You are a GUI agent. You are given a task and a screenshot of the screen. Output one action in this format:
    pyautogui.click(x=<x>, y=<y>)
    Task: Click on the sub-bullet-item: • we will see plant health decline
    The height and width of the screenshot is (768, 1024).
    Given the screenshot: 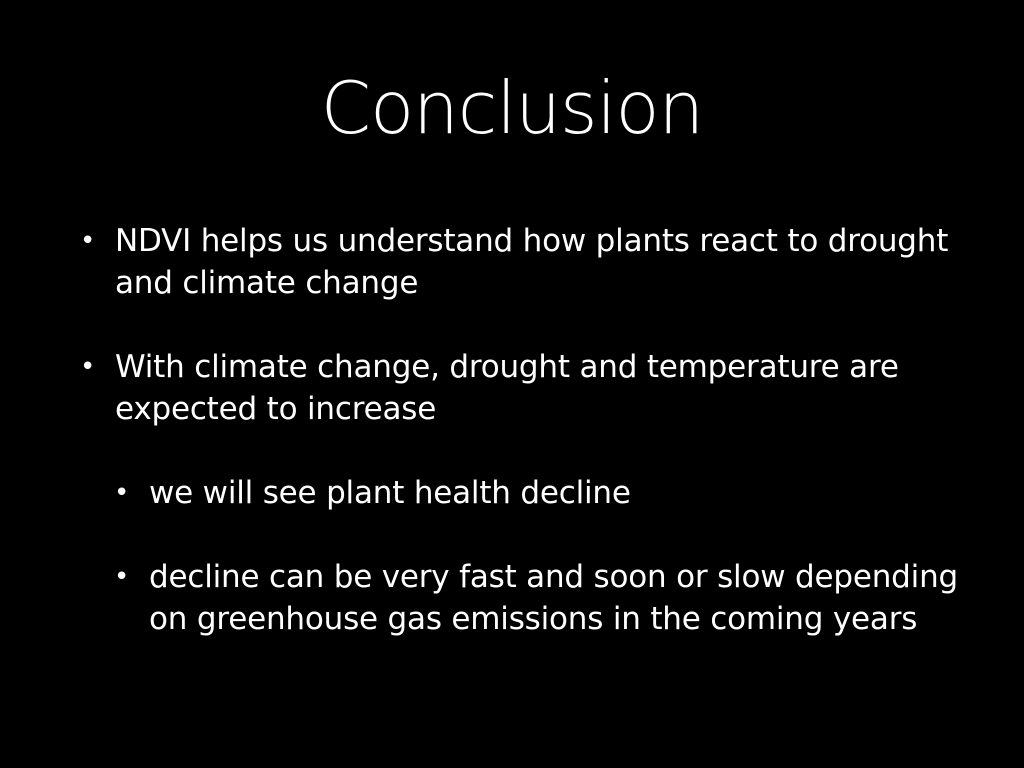 What is the action you would take?
    pyautogui.click(x=551, y=493)
    